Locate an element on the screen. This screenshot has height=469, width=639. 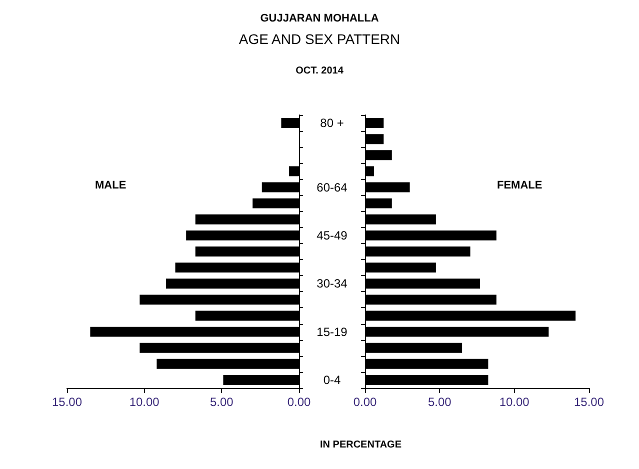
x-axis-title: IN PERCENTAGE is located at coordinates (361, 445).